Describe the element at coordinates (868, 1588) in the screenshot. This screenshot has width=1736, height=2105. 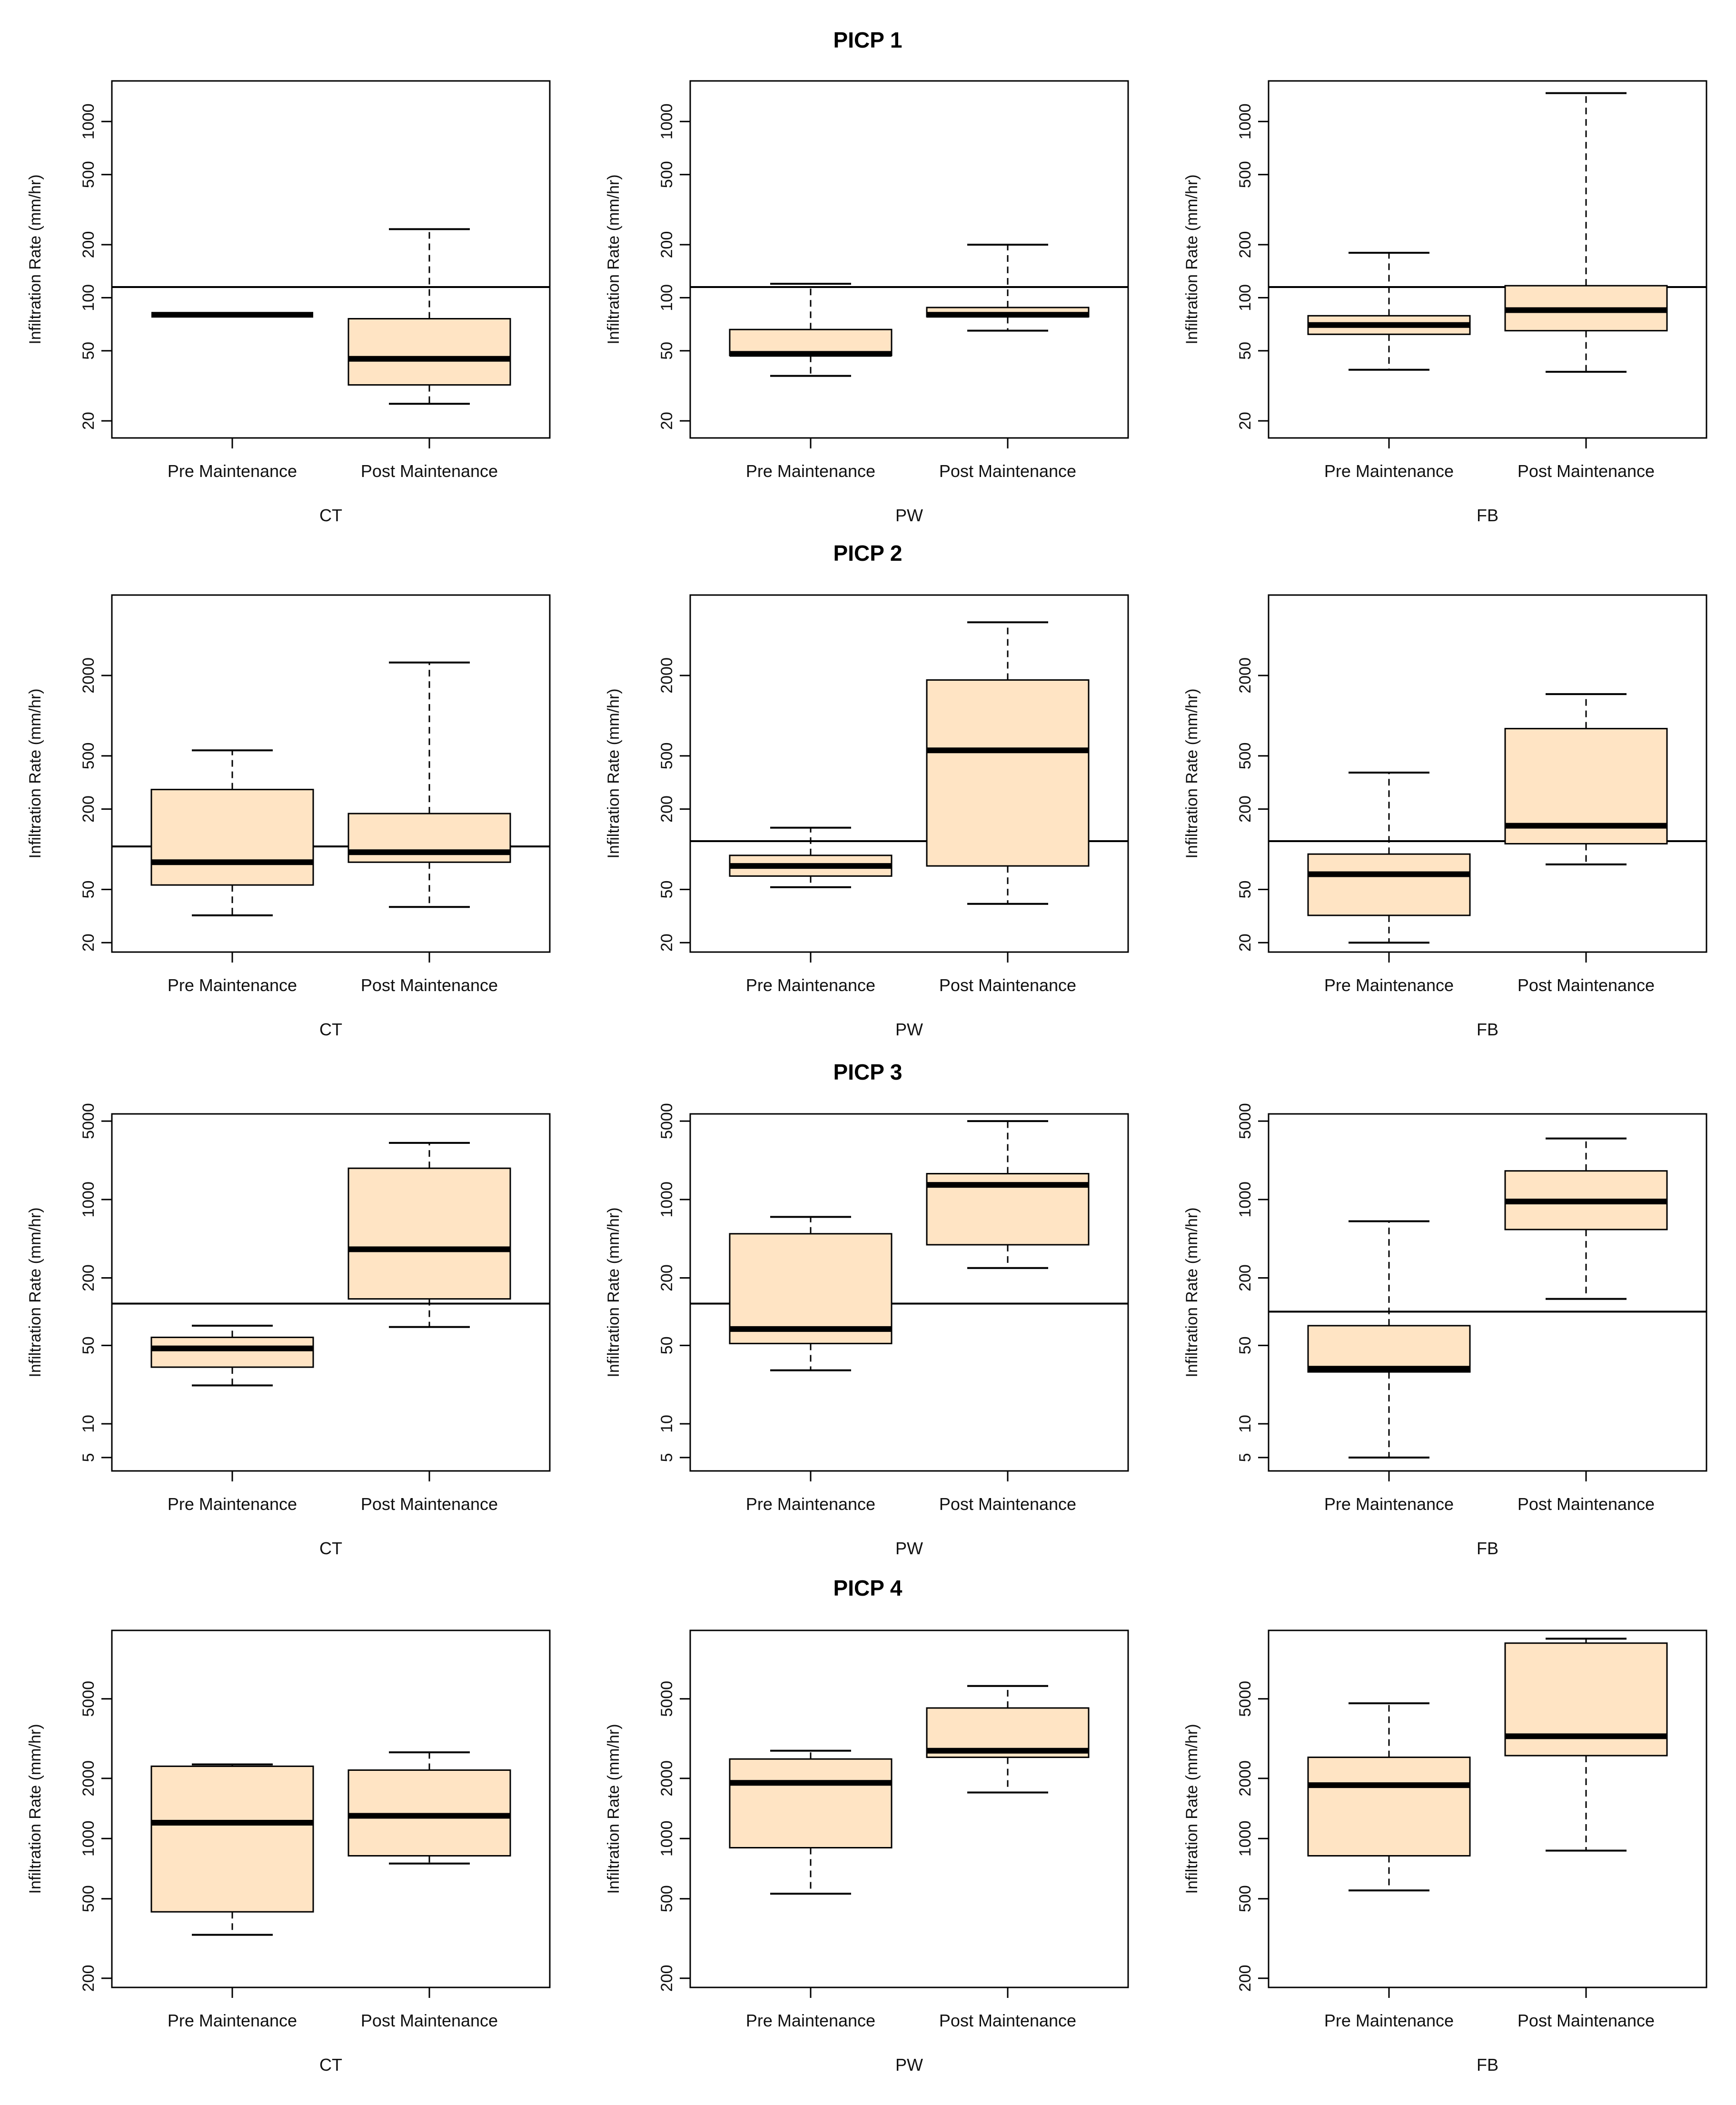
I see `row-title: PICP 4` at that location.